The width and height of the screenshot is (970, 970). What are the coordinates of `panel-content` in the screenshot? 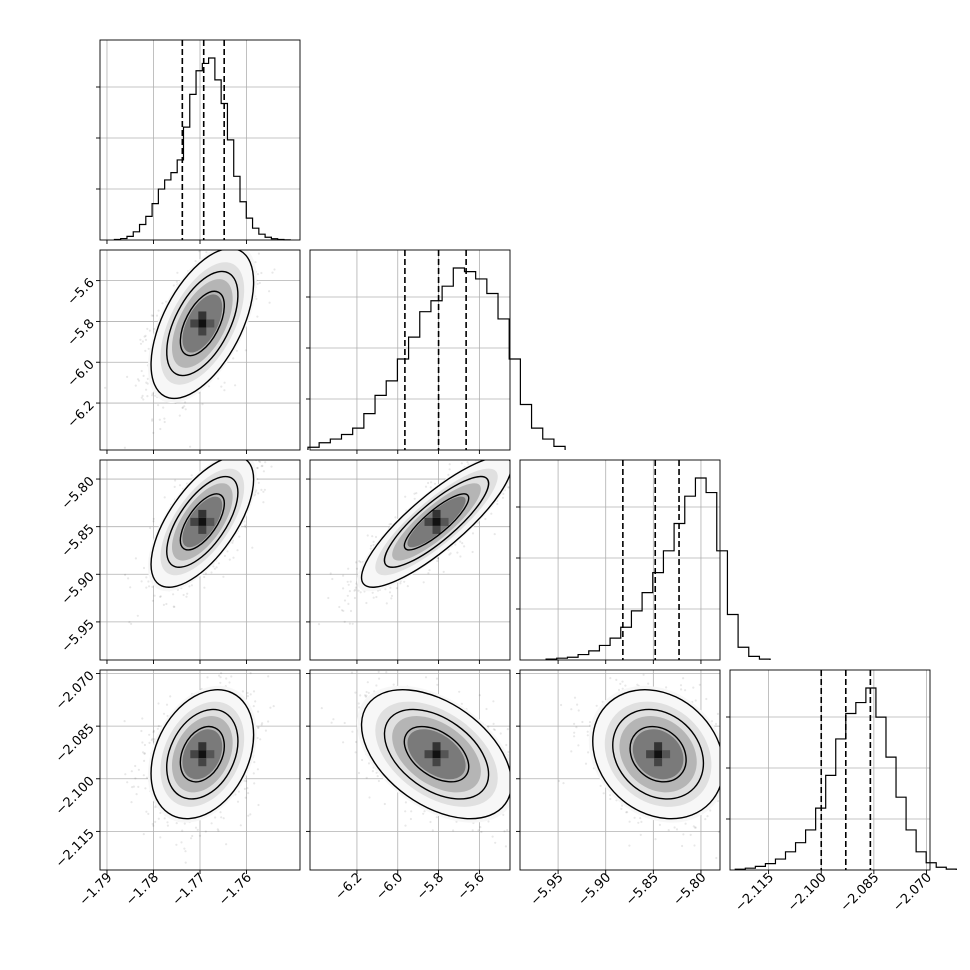 It's located at (413, 543).